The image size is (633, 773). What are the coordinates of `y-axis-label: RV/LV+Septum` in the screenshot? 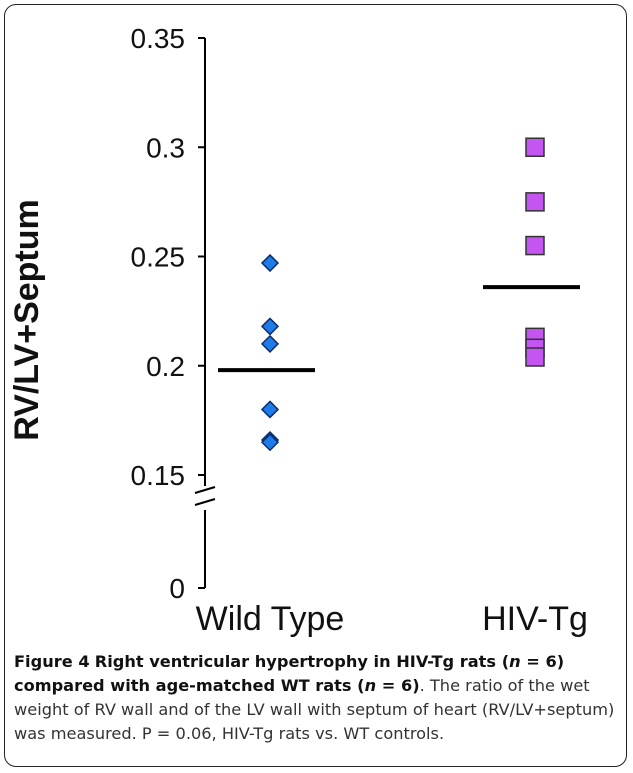 It's located at (27, 320).